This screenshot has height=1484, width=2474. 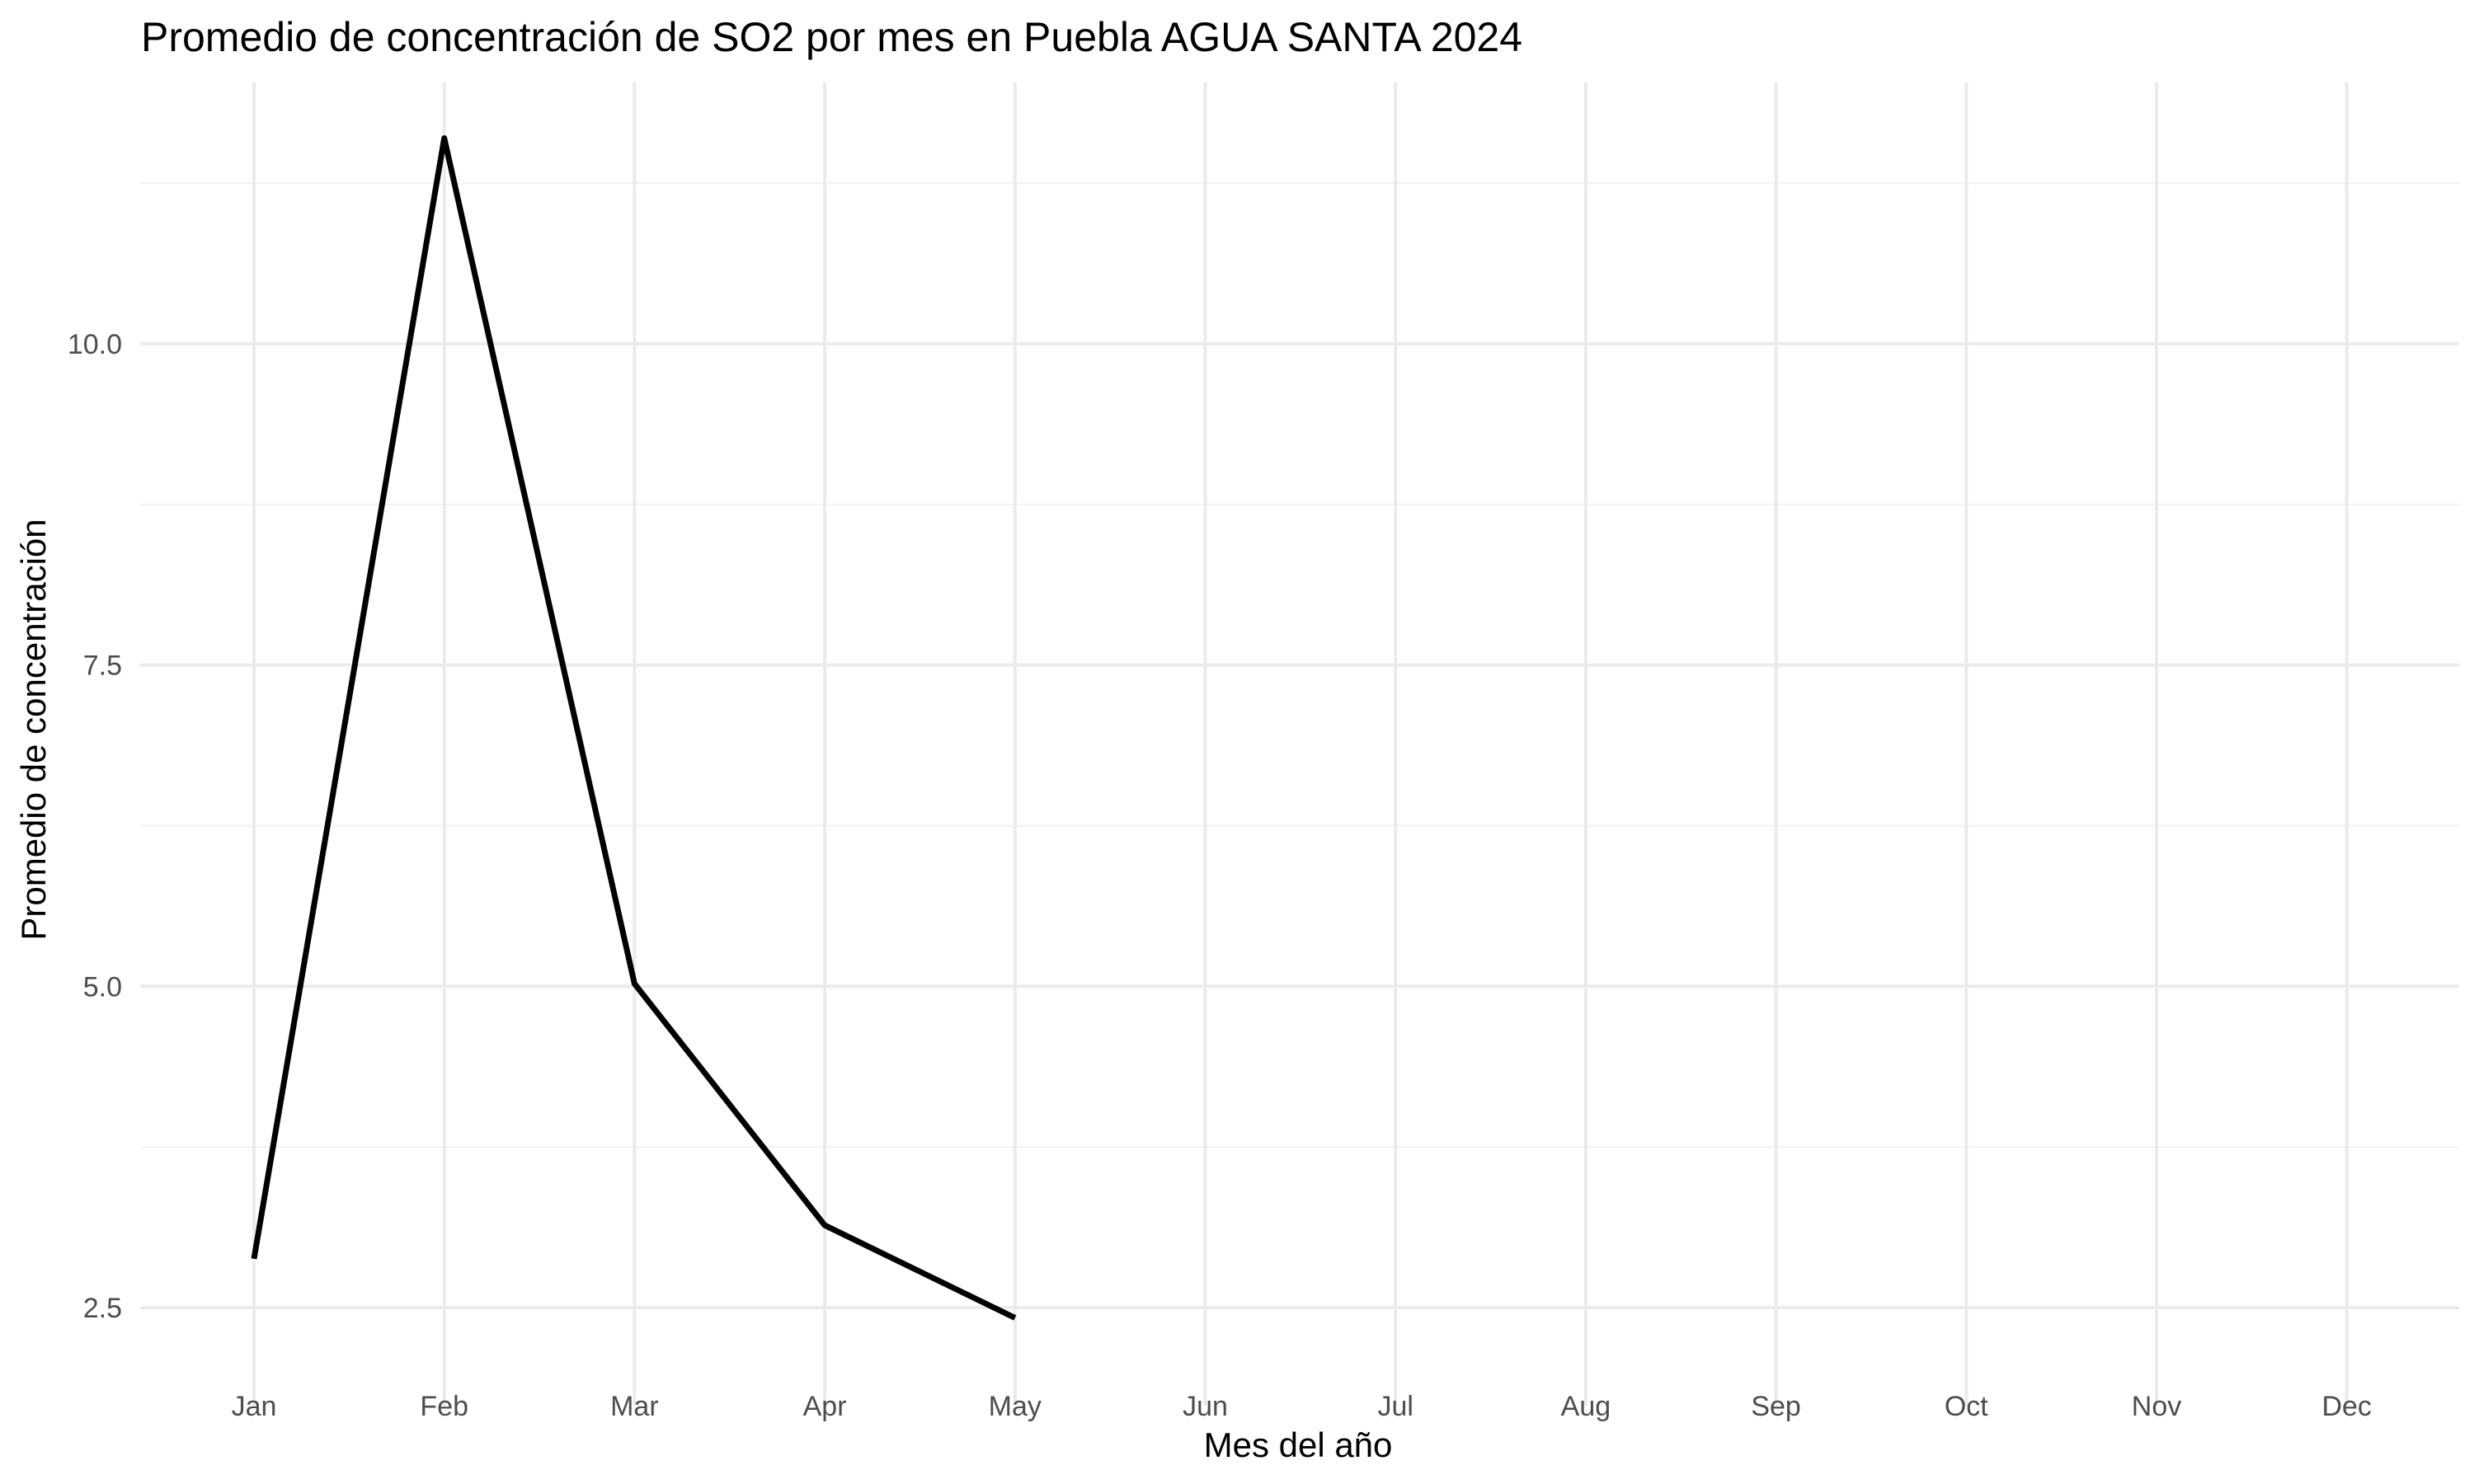 I want to click on x-tick-label: Jul, so click(x=1395, y=1406).